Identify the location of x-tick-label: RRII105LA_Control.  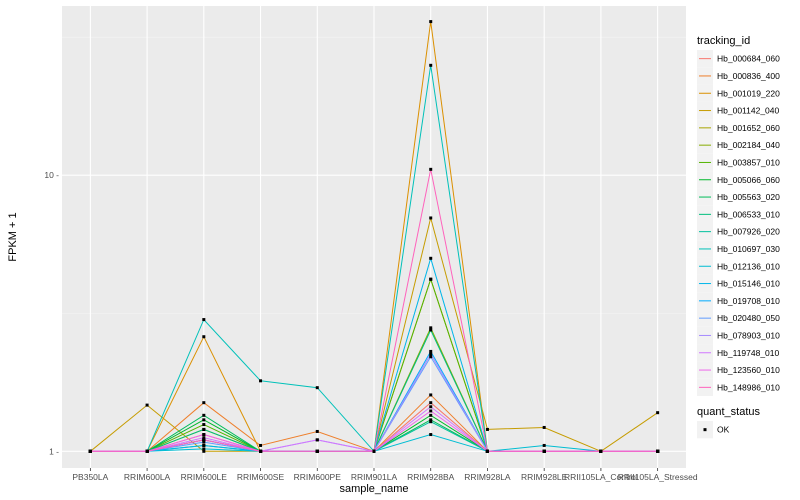
(601, 477).